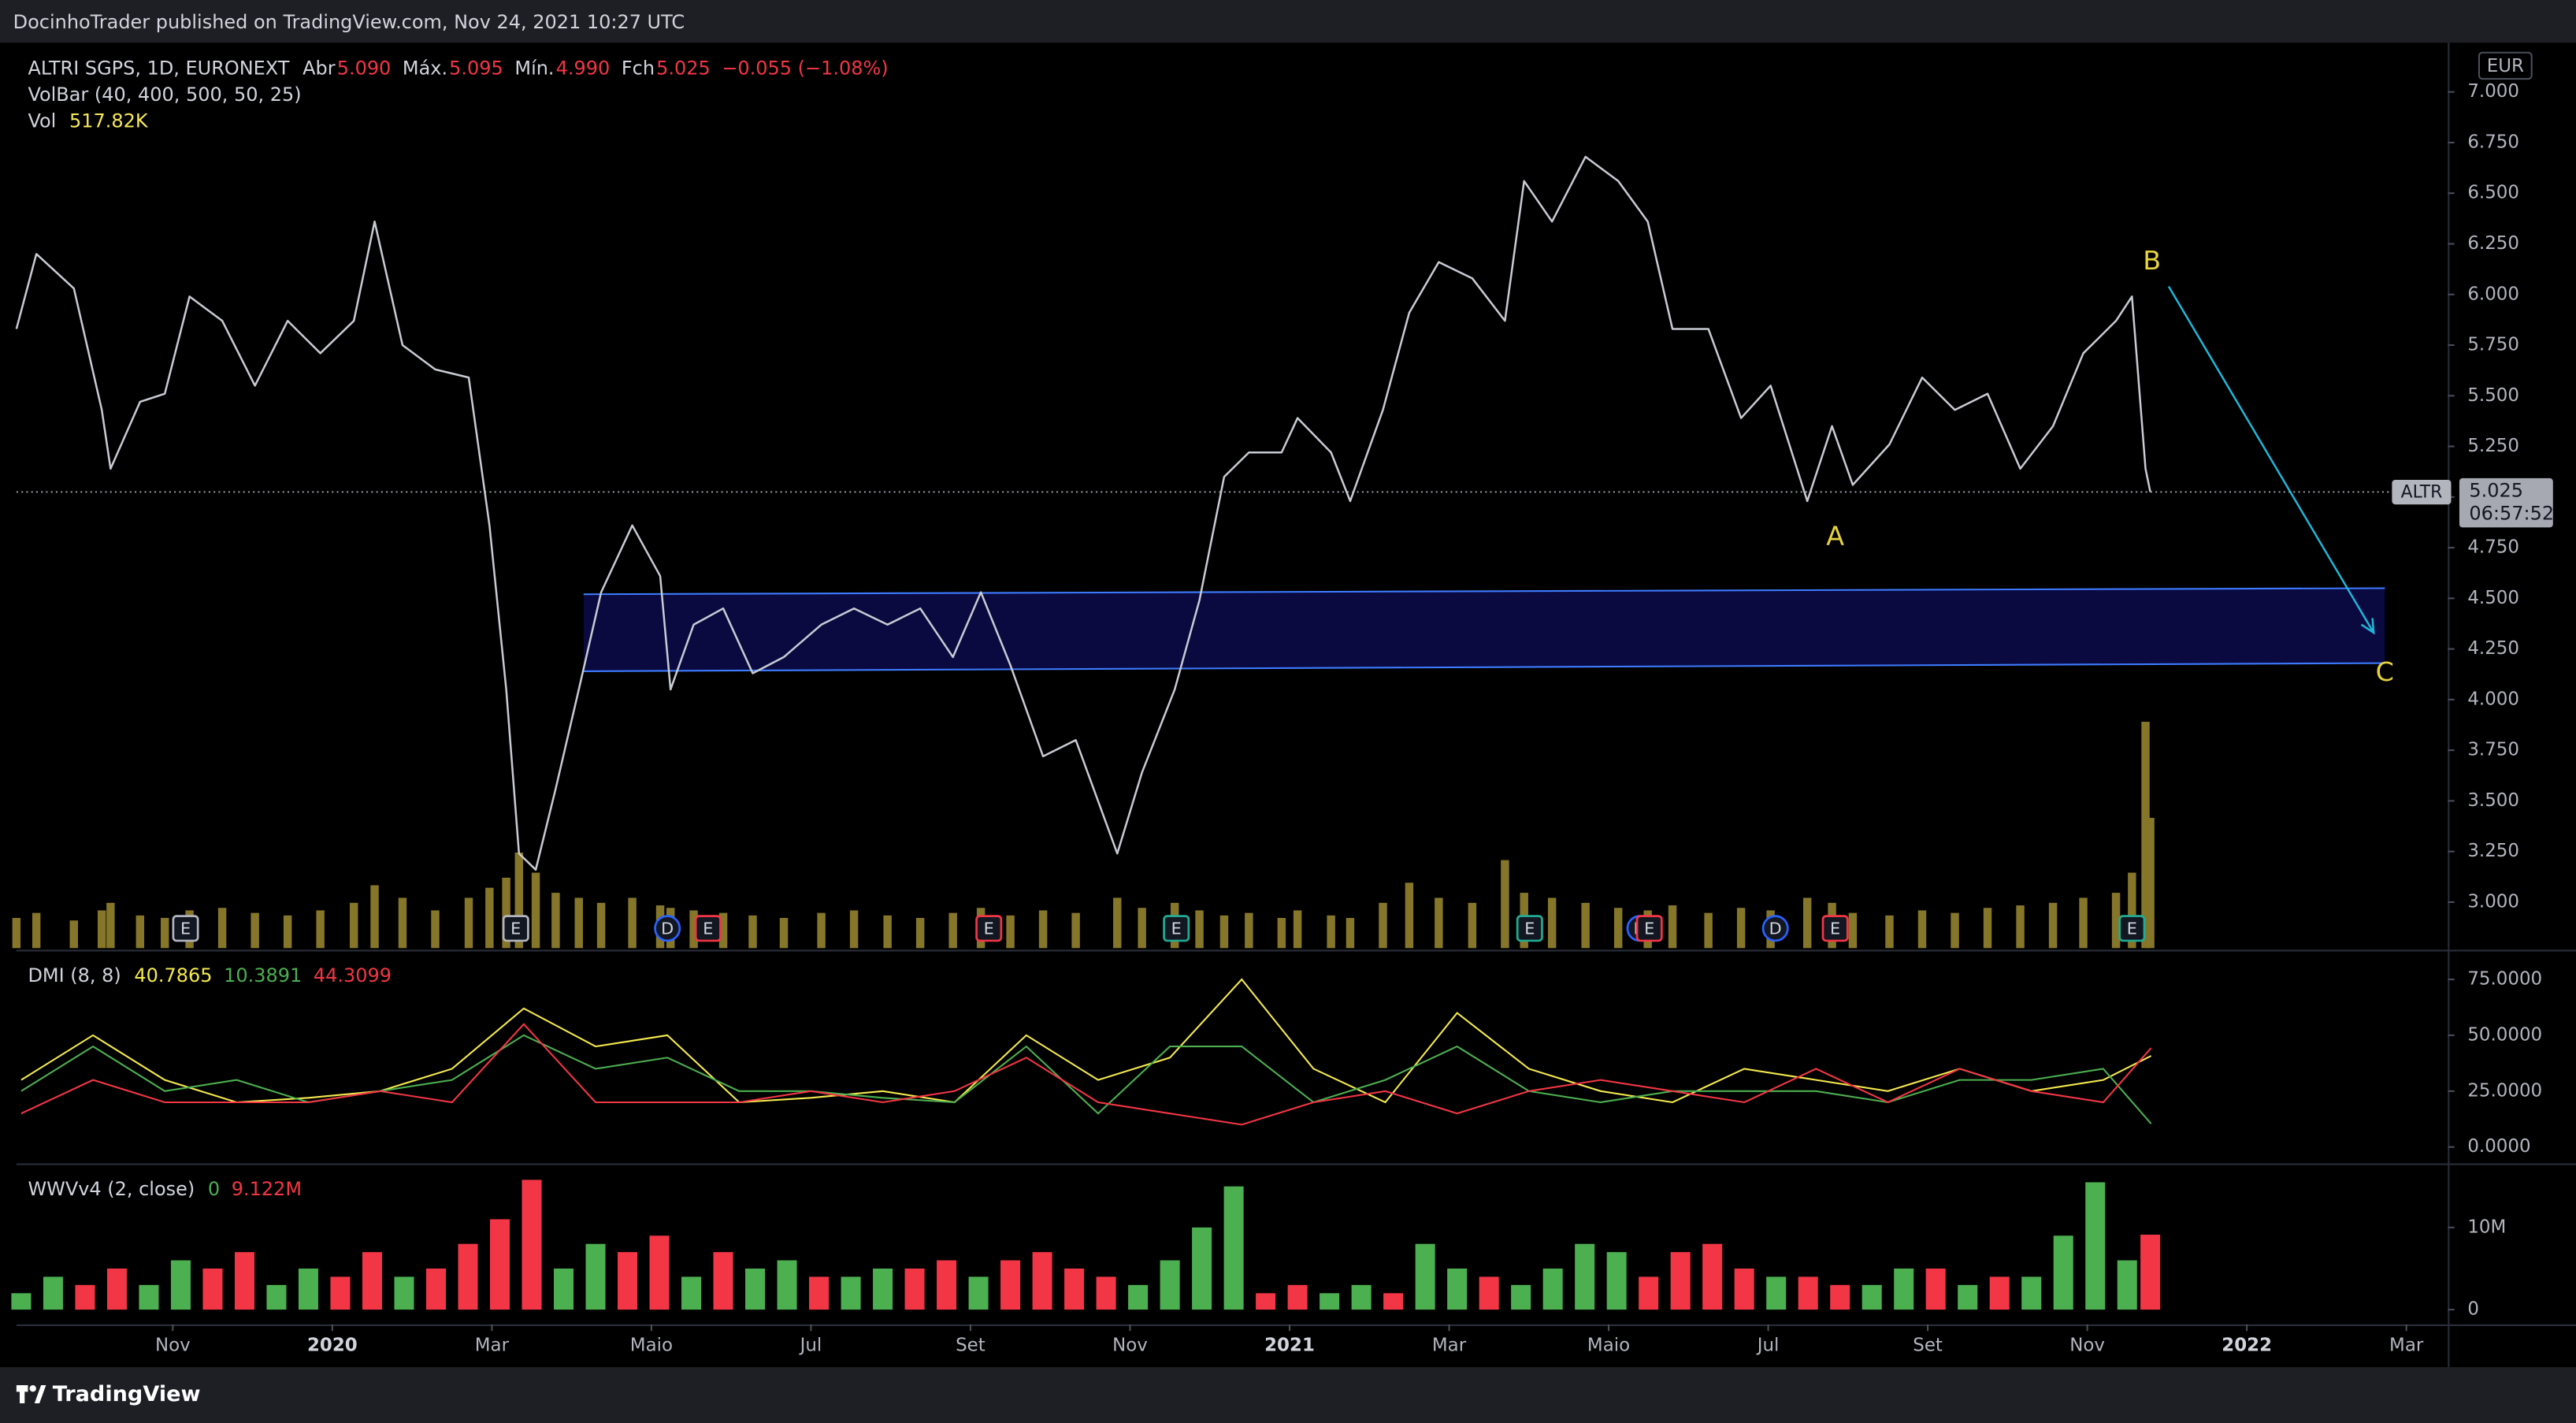 This screenshot has width=2576, height=1423. Describe the element at coordinates (2511, 514) in the screenshot. I see `countdown: 06:57:52` at that location.